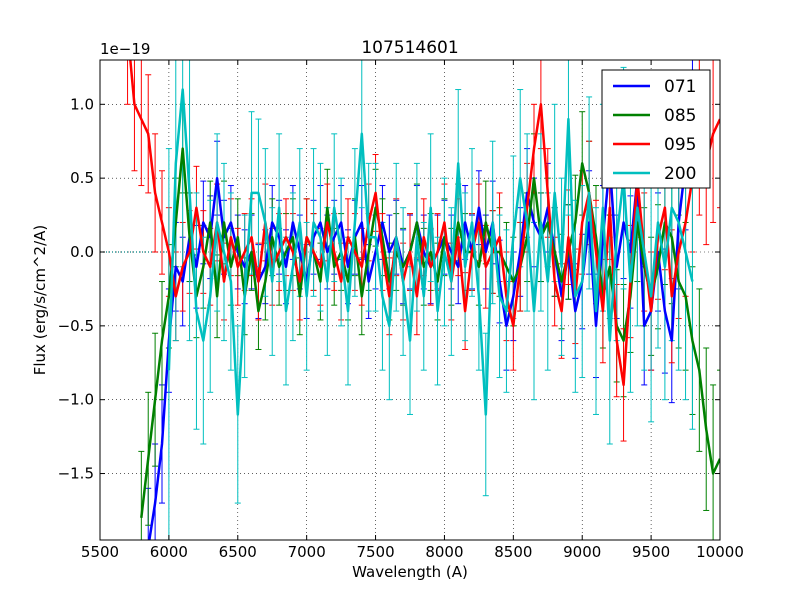  I want to click on legend-label-071: 071, so click(680, 87).